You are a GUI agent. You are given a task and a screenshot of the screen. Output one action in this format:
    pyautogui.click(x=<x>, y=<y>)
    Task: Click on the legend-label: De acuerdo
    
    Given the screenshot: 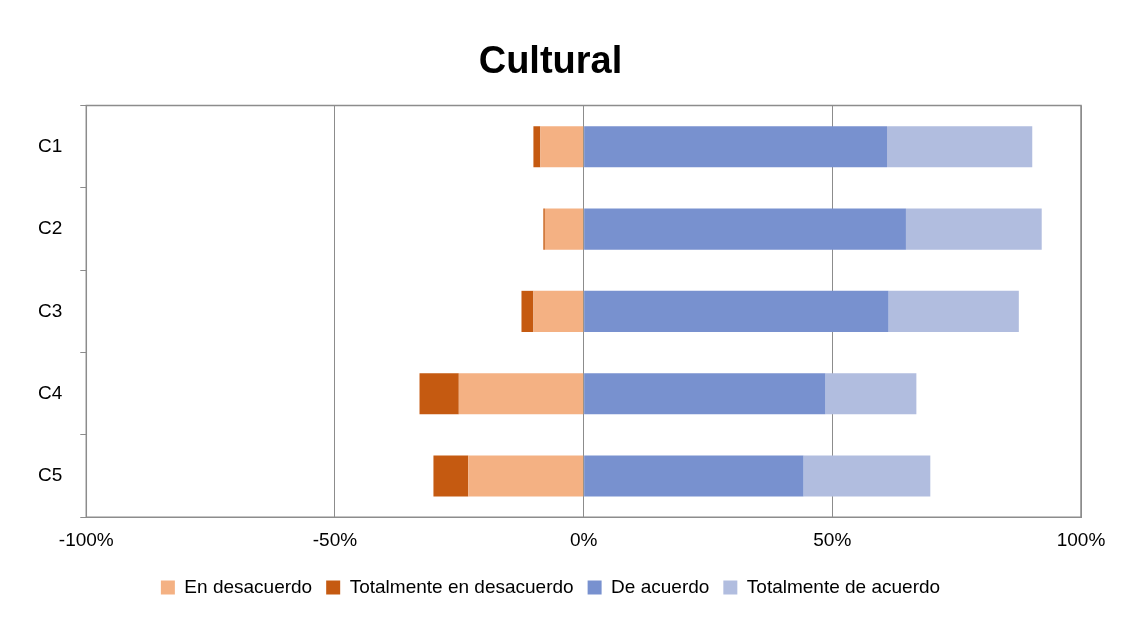 What is the action you would take?
    pyautogui.click(x=660, y=586)
    